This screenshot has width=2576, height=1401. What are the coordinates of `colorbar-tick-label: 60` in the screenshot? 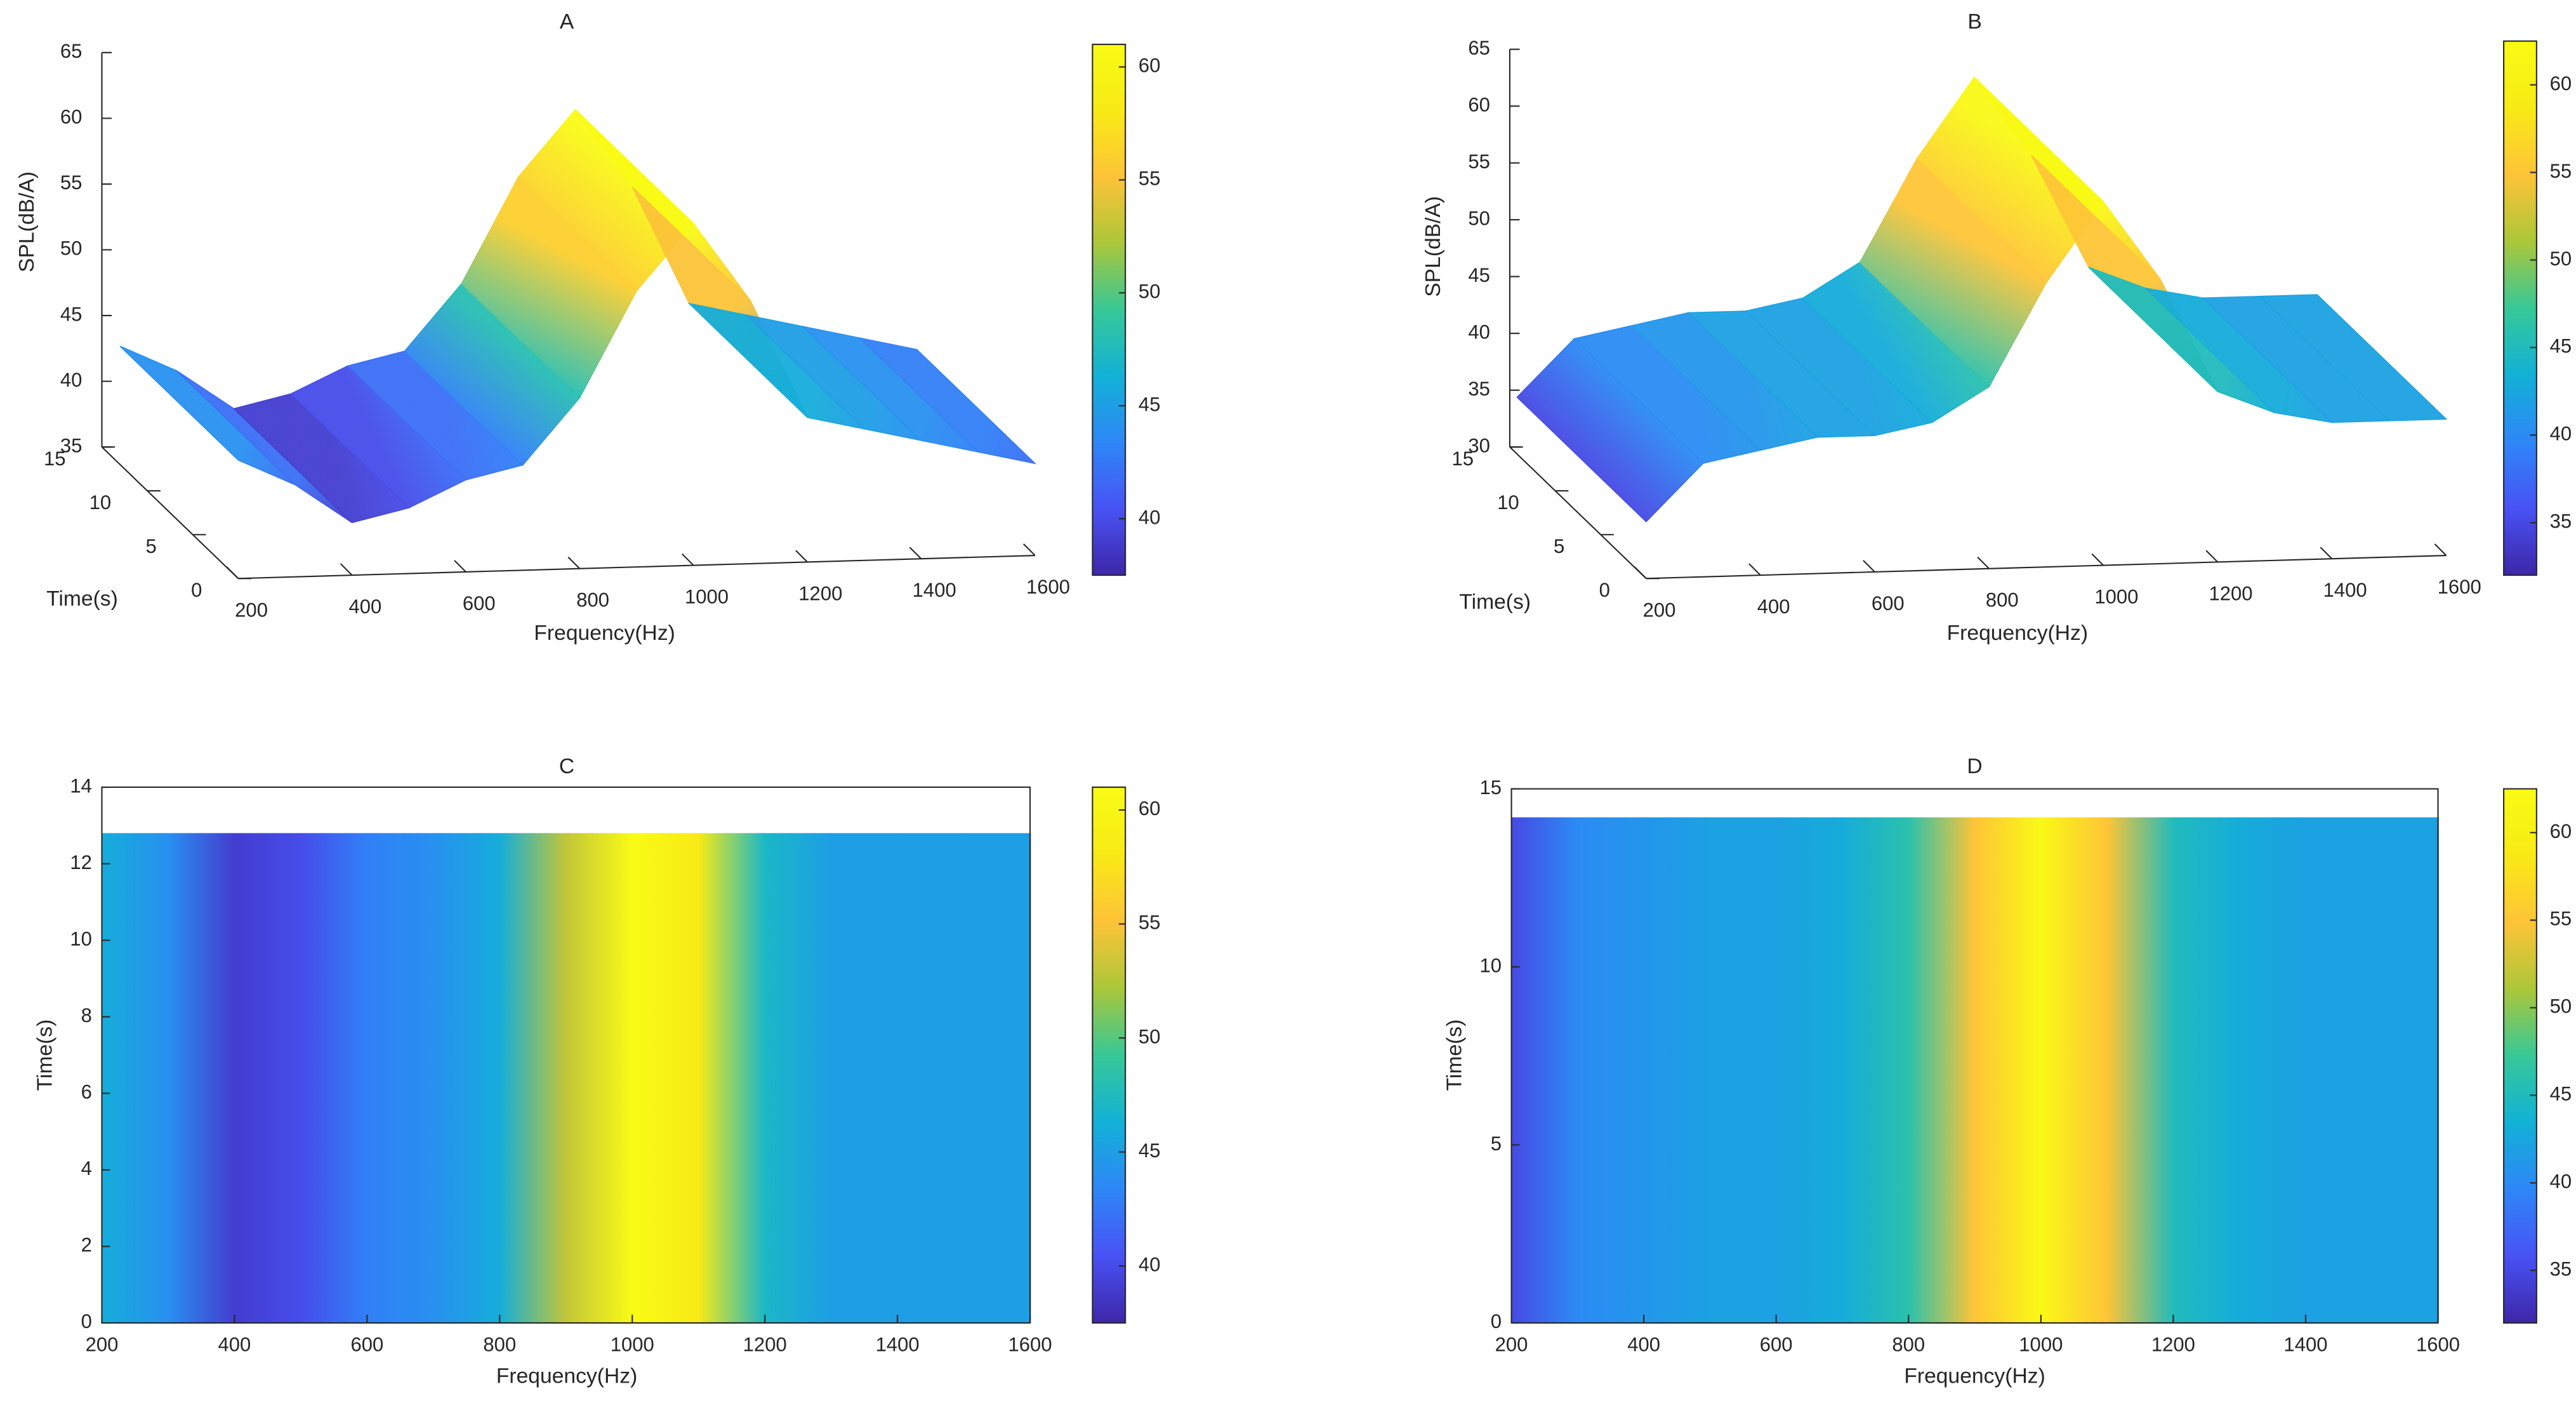 It's located at (2561, 83).